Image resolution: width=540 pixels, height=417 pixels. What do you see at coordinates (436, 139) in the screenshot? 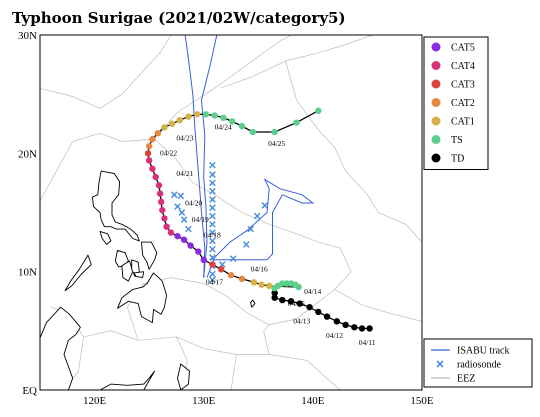
I see `legend-swatch-ts` at bounding box center [436, 139].